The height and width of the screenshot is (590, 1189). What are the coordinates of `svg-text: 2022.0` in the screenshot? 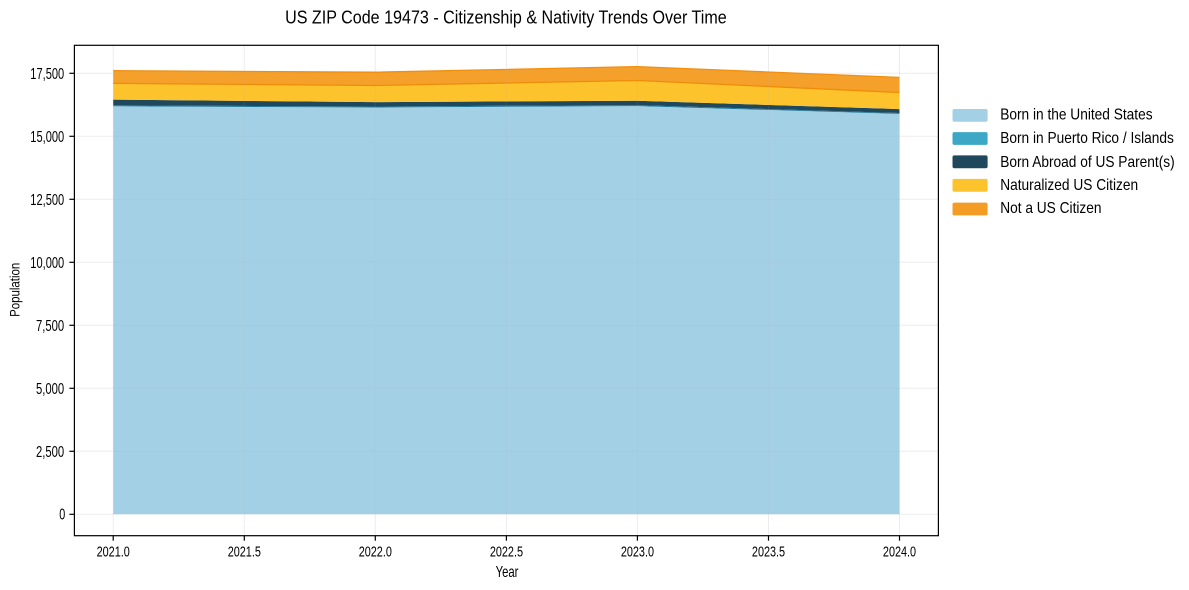 It's located at (375, 551).